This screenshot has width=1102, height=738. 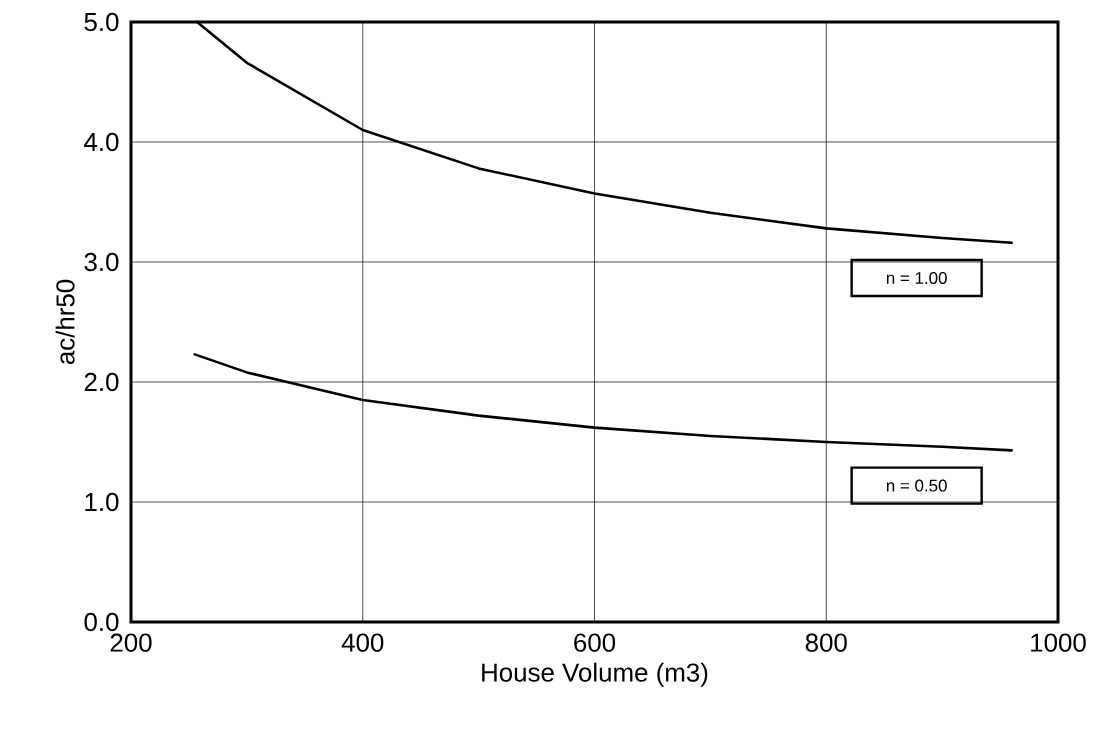 I want to click on series-label: n = 0.50, so click(x=916, y=485).